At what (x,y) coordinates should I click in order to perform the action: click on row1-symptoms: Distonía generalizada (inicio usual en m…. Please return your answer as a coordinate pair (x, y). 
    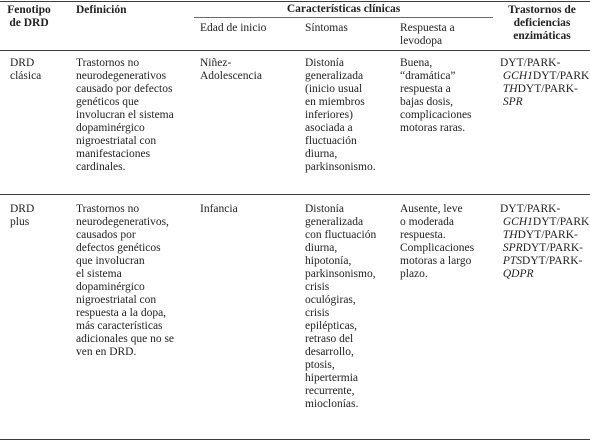
    Looking at the image, I should click on (340, 115).